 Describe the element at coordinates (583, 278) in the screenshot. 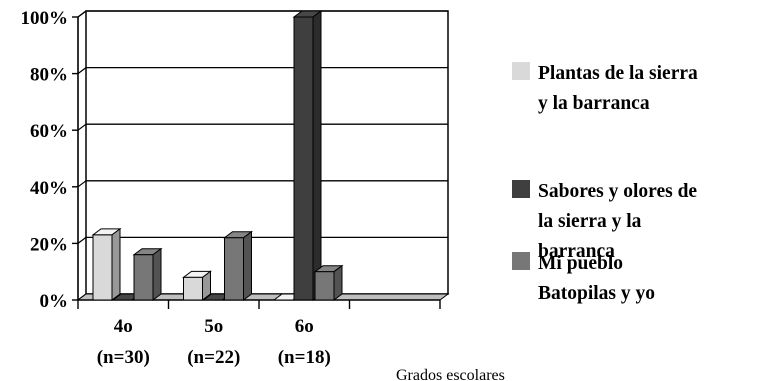

I see `legend-item: Mi pueblo Batopilas y yo` at that location.